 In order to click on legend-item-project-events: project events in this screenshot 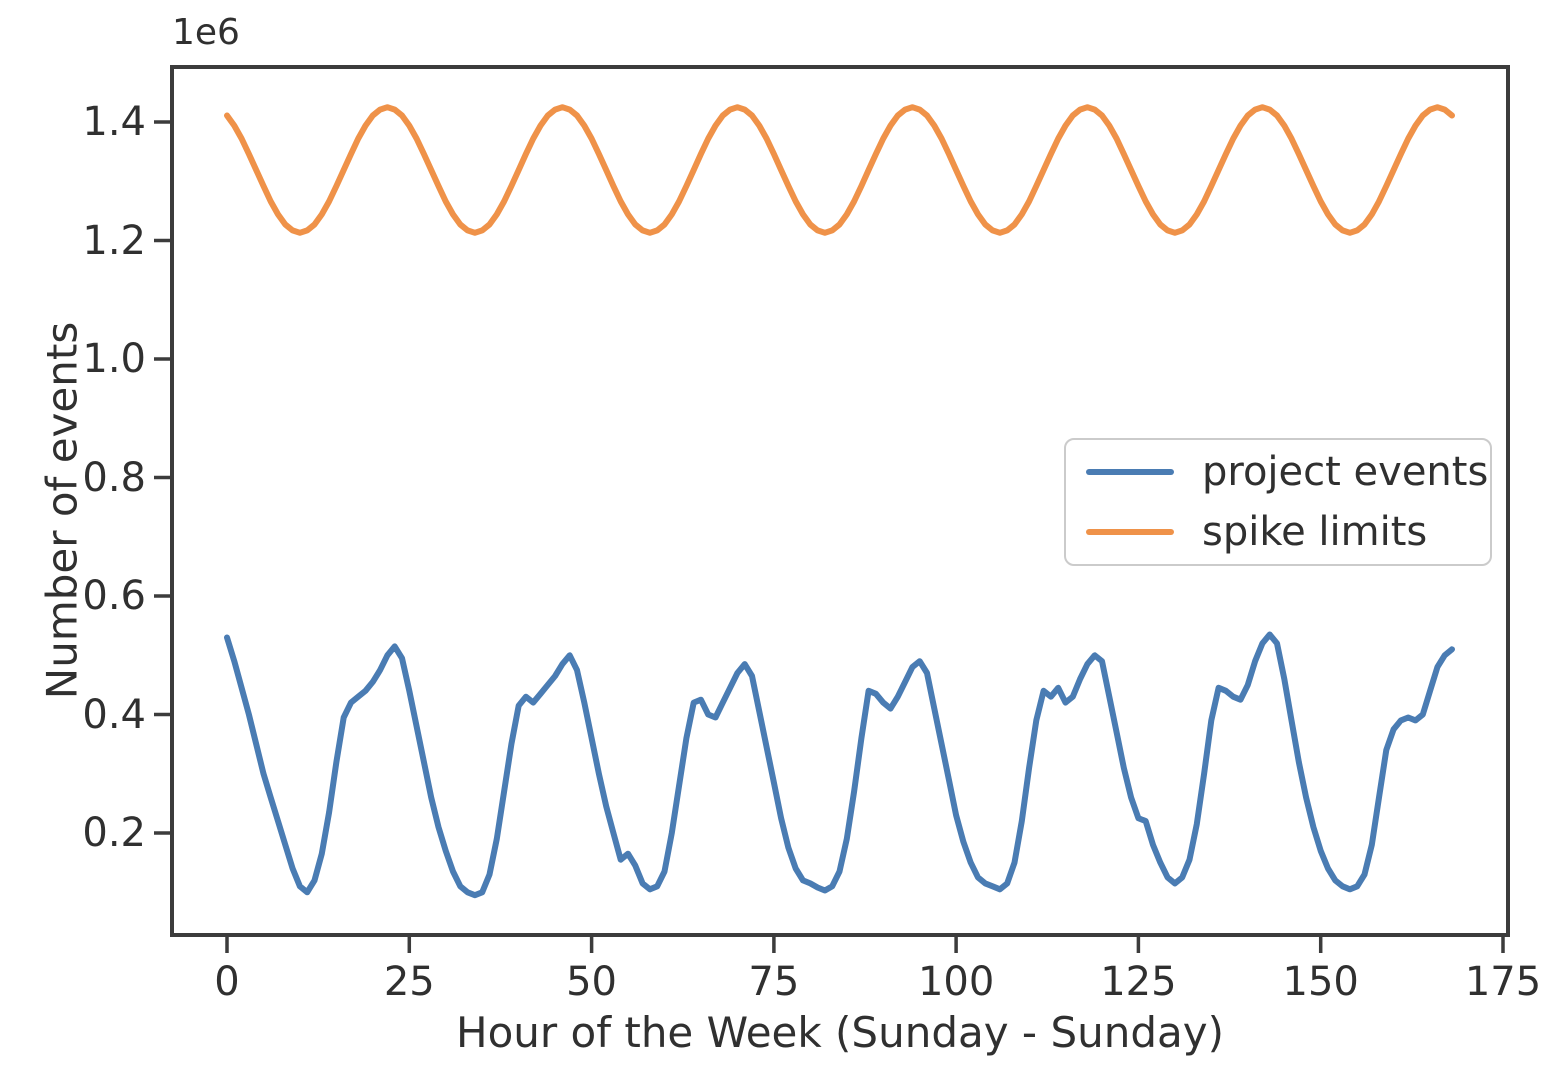, I will do `click(1284, 472)`.